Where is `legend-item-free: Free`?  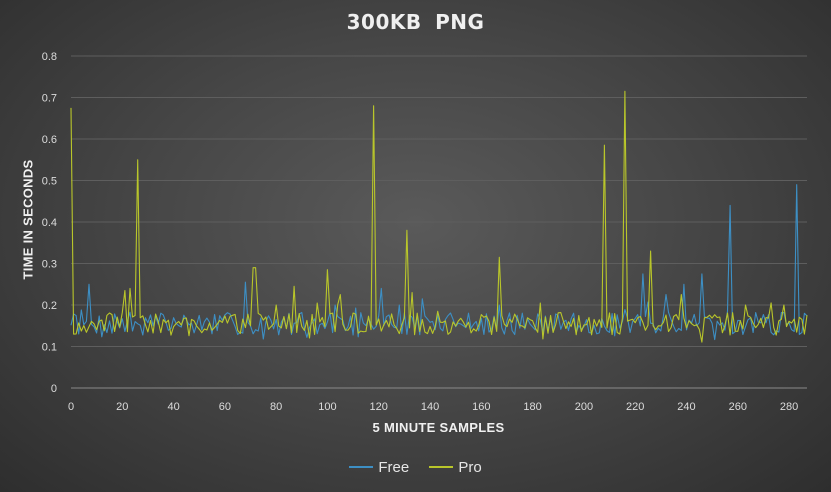
legend-item-free: Free is located at coordinates (379, 467).